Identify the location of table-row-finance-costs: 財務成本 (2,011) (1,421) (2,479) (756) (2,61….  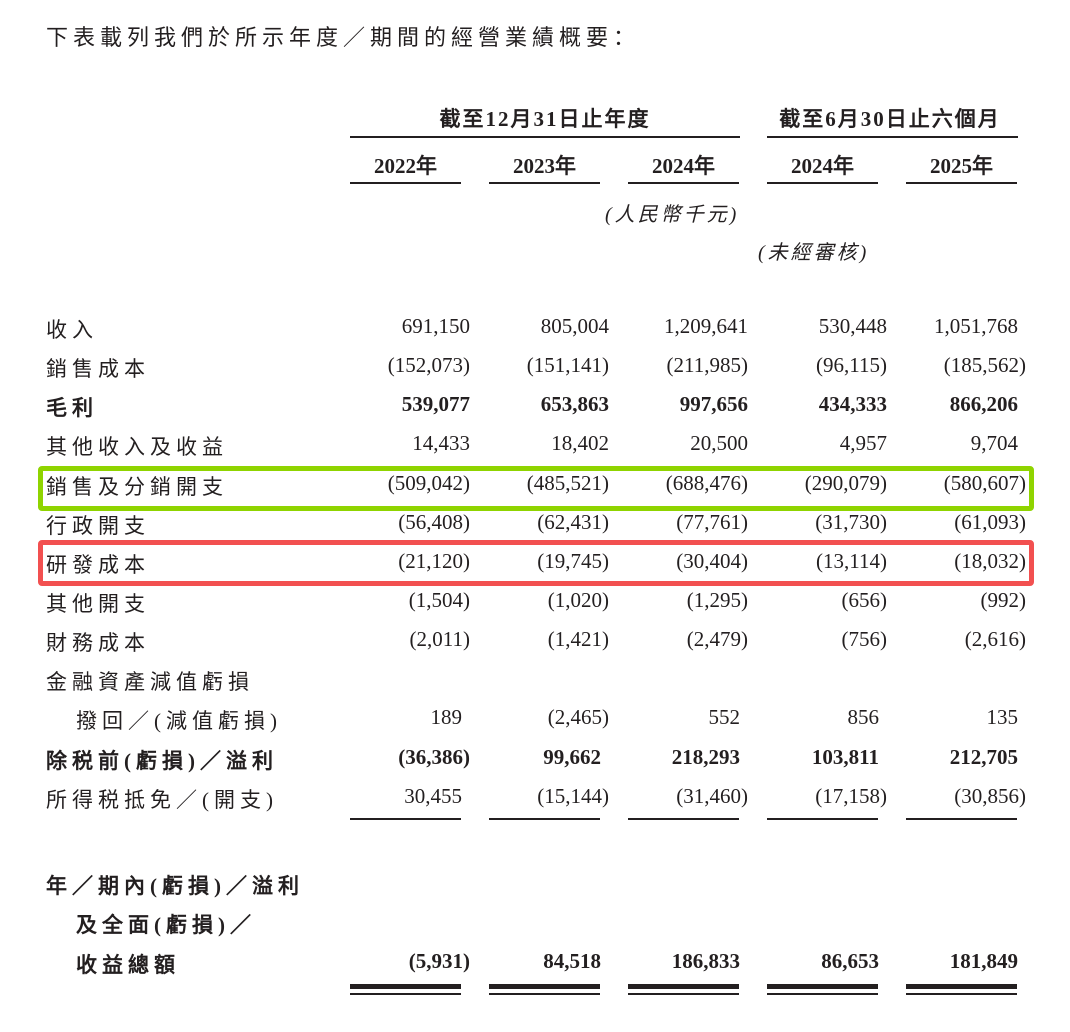
(535, 642).